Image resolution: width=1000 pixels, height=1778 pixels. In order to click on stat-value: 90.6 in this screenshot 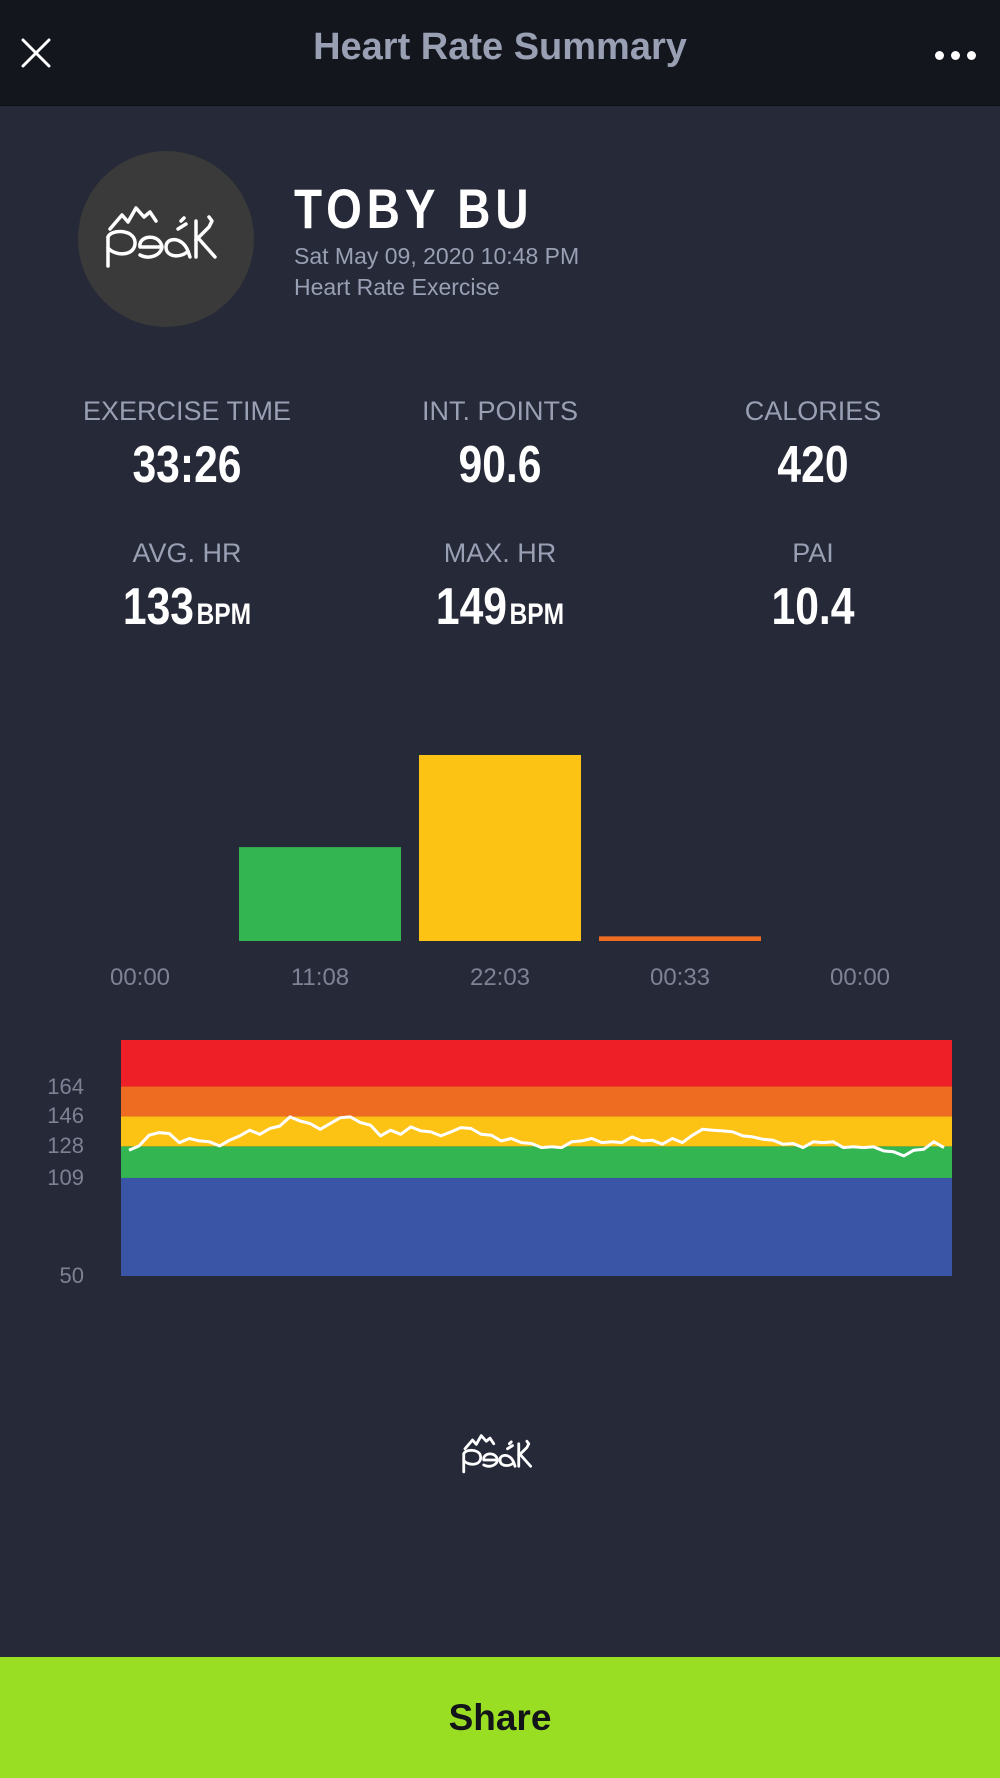, I will do `click(500, 465)`.